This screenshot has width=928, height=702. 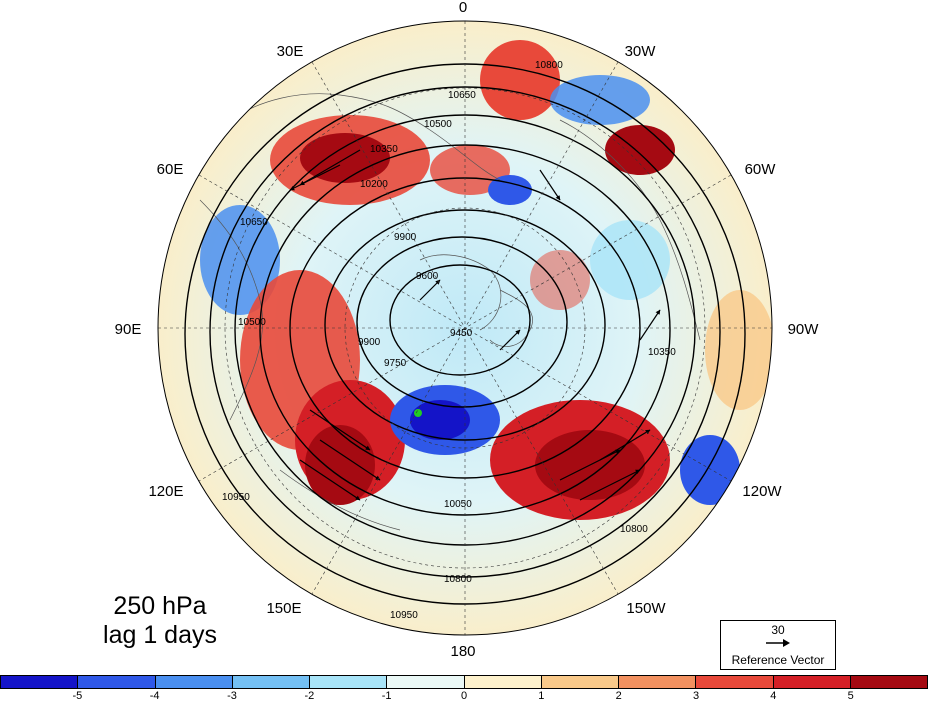 What do you see at coordinates (463, 8) in the screenshot?
I see `lon-label-0: 0` at bounding box center [463, 8].